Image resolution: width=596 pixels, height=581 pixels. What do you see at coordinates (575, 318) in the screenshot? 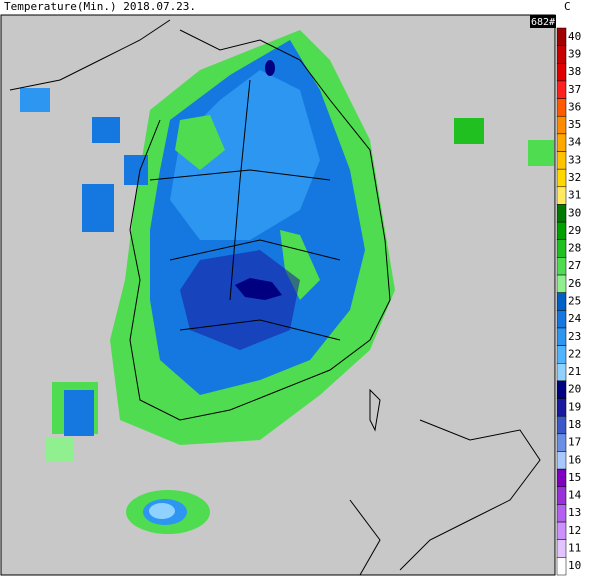
I see `legend-label: 24` at bounding box center [575, 318].